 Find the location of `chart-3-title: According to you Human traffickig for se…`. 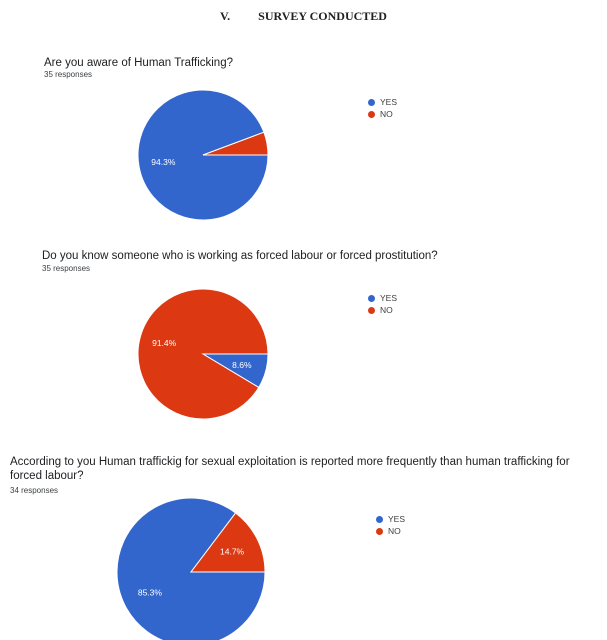

chart-3-title: According to you Human traffickig for se… is located at coordinates (290, 469).